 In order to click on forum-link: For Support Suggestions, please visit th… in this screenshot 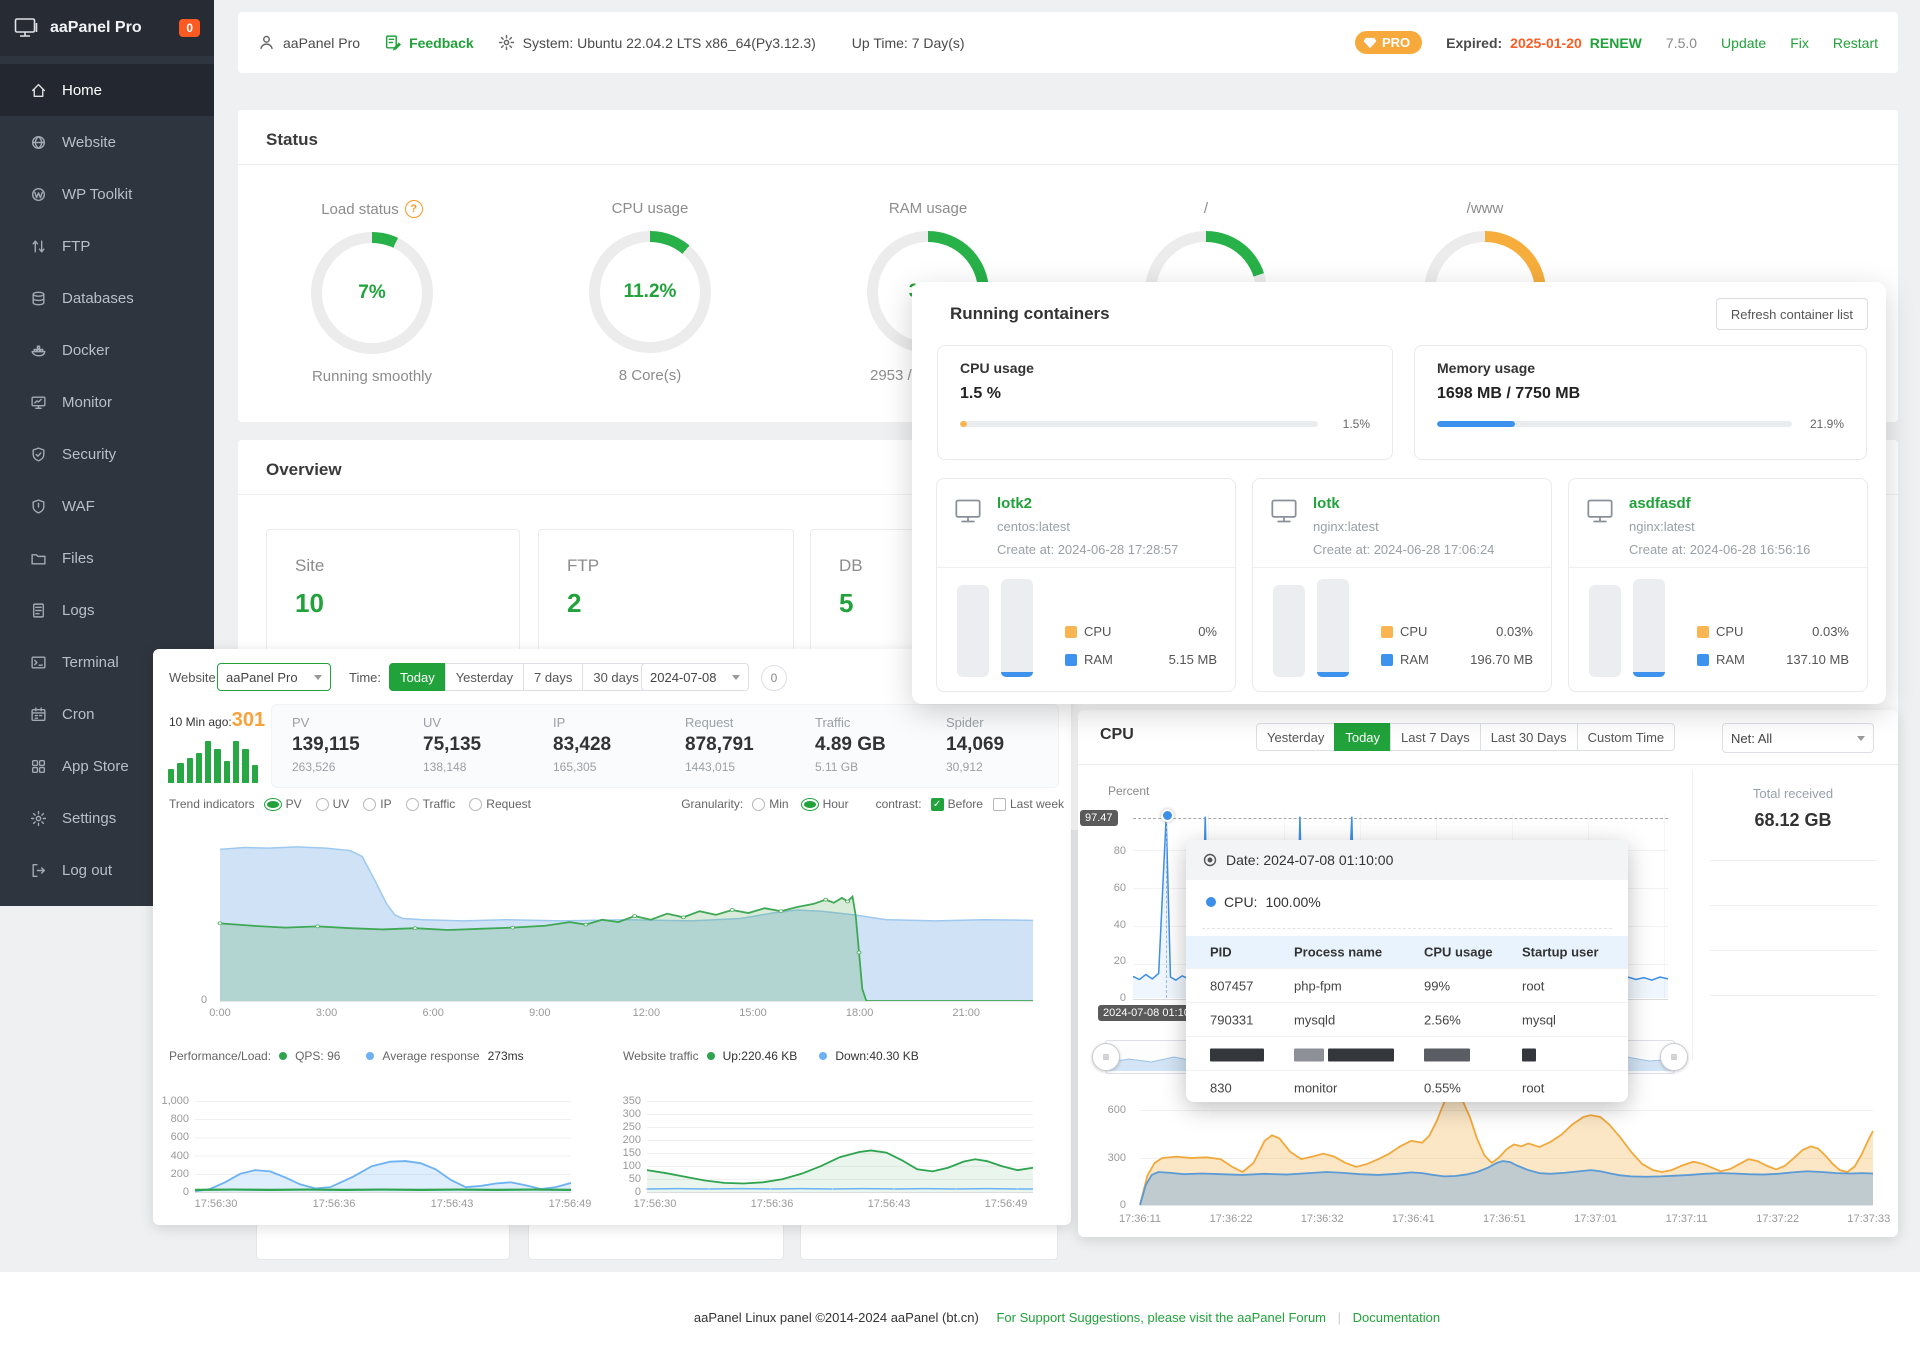, I will do `click(1161, 1317)`.